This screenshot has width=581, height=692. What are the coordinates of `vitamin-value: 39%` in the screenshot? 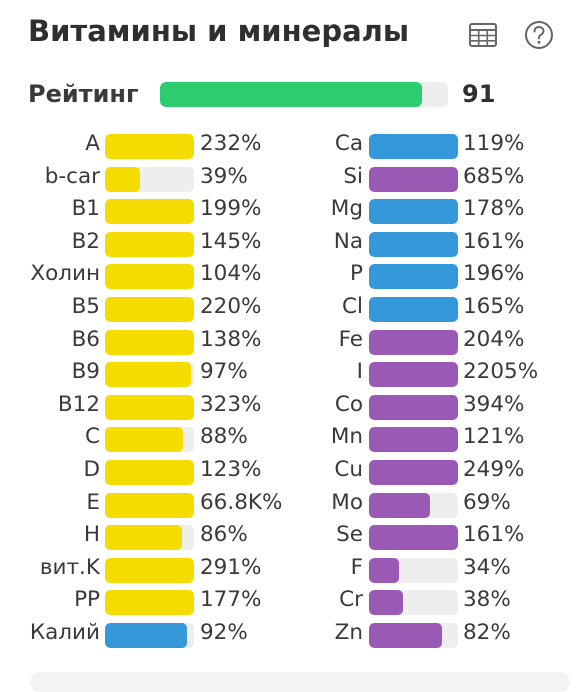 It's located at (224, 176).